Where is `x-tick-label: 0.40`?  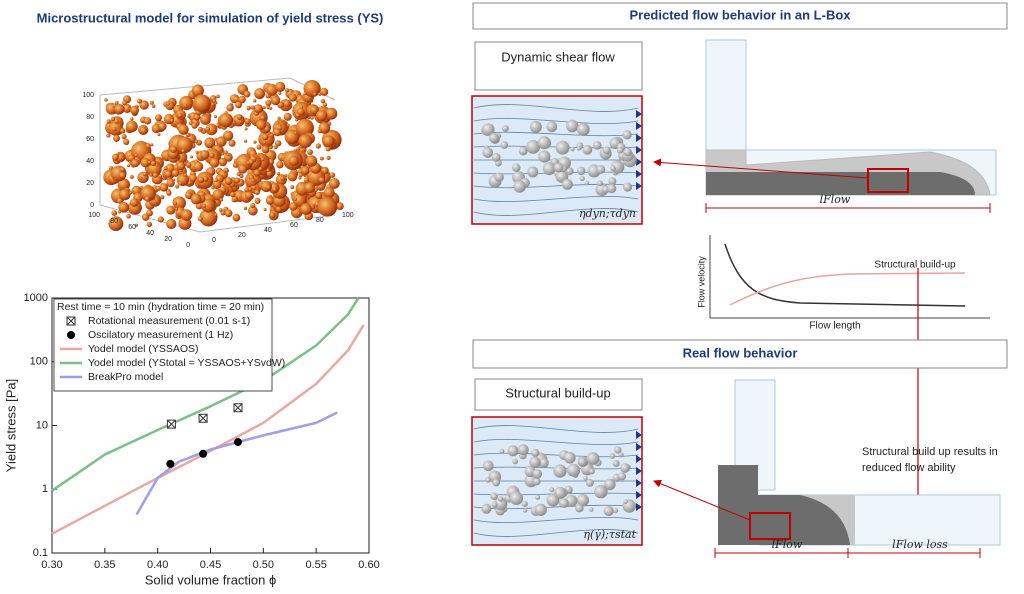
x-tick-label: 0.40 is located at coordinates (157, 565).